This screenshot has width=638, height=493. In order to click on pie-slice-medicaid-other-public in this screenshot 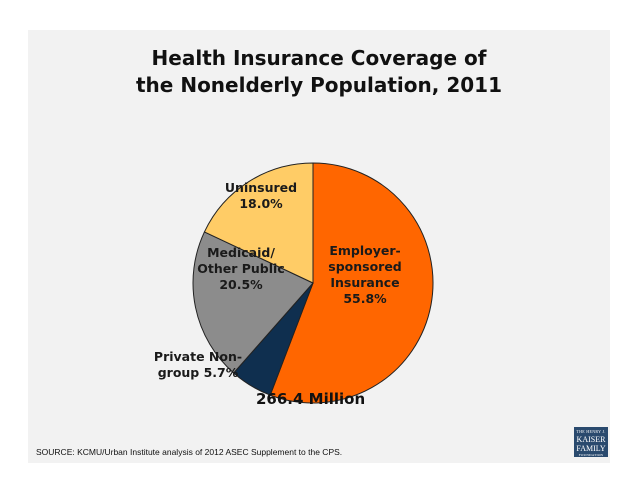, I will do `click(253, 302)`.